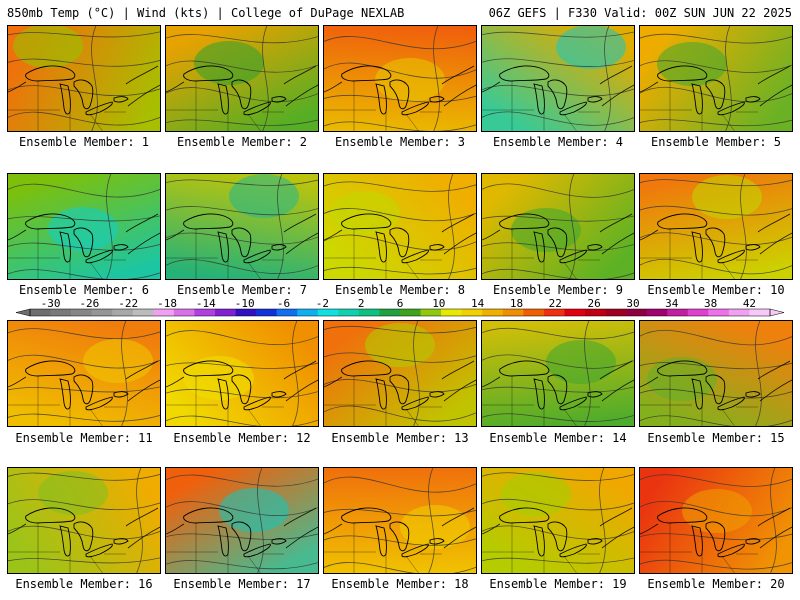 The width and height of the screenshot is (800, 600). I want to click on colorbar-tick-label: -14, so click(206, 303).